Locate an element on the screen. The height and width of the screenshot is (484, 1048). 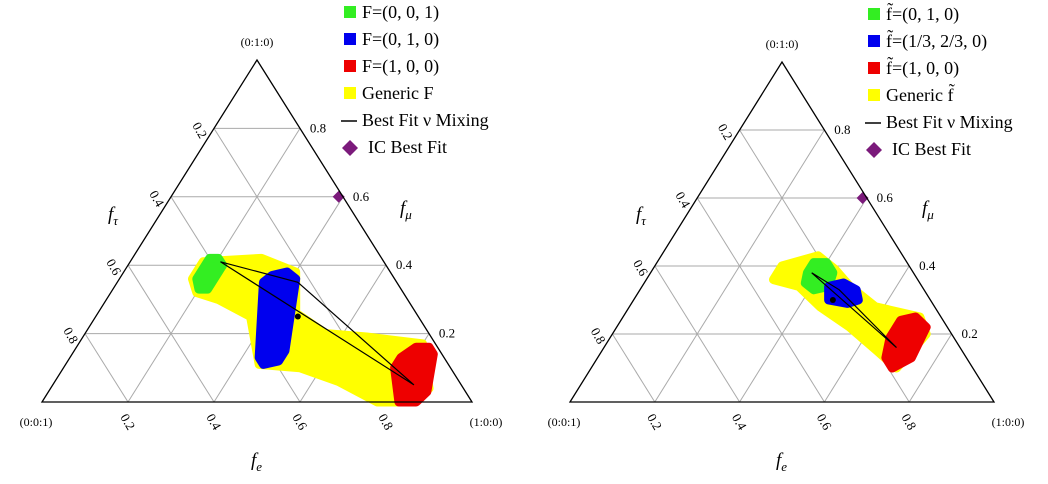
legend-item: F=(0, 0, 1) is located at coordinates (391, 12).